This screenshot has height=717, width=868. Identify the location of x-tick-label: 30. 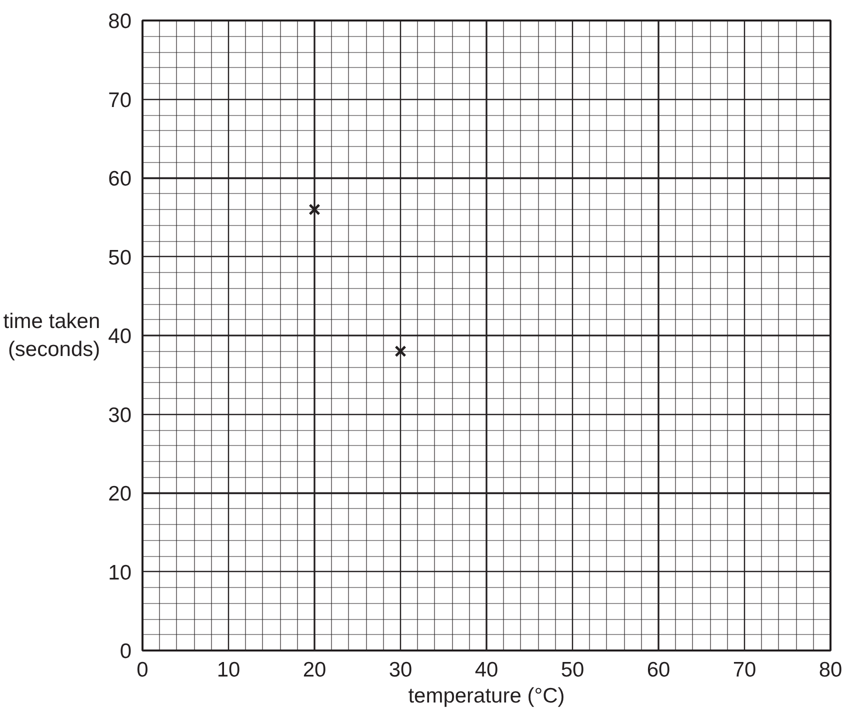
(400, 670).